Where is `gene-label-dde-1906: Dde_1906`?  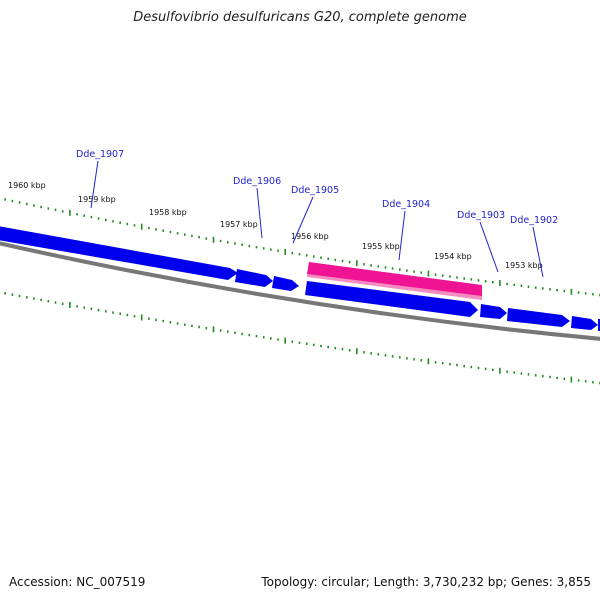
gene-label-dde-1906: Dde_1906 is located at coordinates (257, 181).